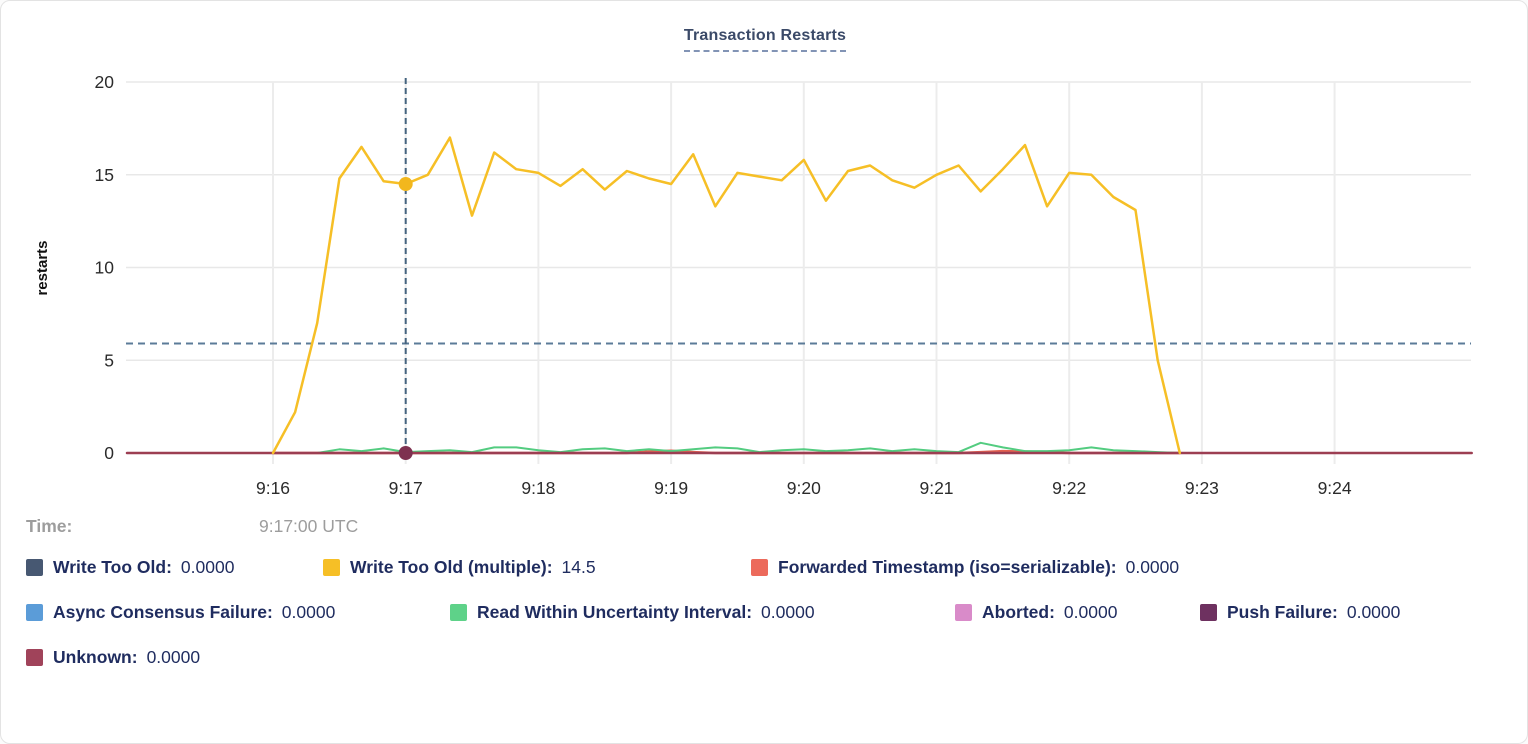 The image size is (1528, 744). What do you see at coordinates (748, 447) in the screenshot?
I see `series-line` at bounding box center [748, 447].